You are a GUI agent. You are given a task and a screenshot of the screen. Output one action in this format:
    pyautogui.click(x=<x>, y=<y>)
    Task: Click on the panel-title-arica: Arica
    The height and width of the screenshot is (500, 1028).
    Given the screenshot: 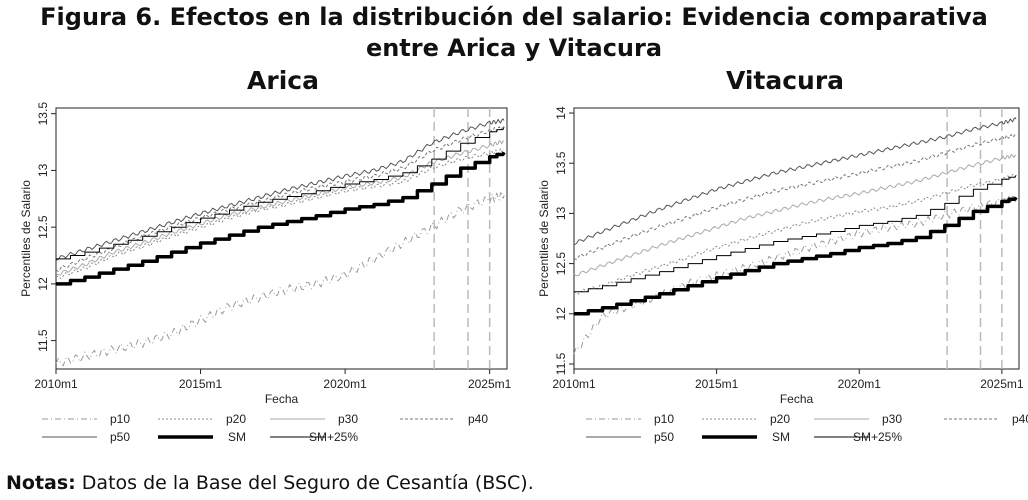 What is the action you would take?
    pyautogui.click(x=283, y=80)
    